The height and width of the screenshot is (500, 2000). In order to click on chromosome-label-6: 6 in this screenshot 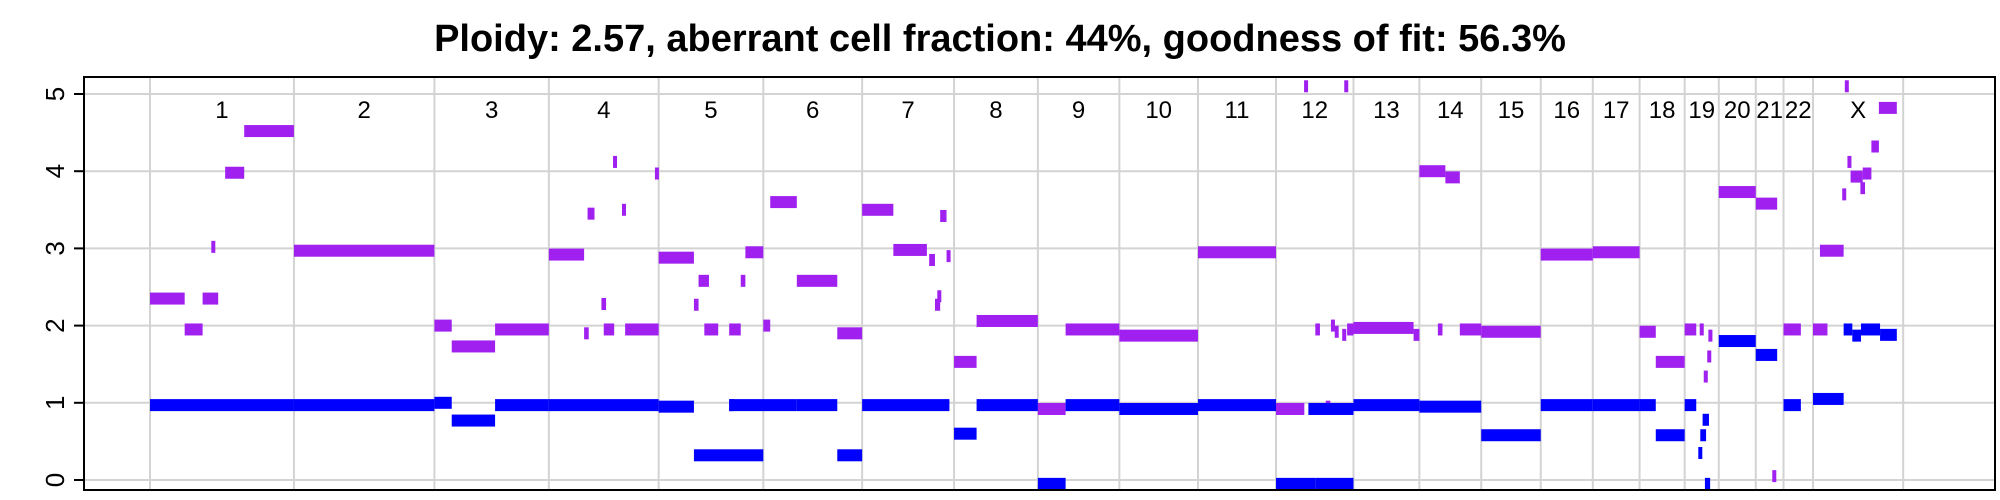, I will do `click(812, 110)`.